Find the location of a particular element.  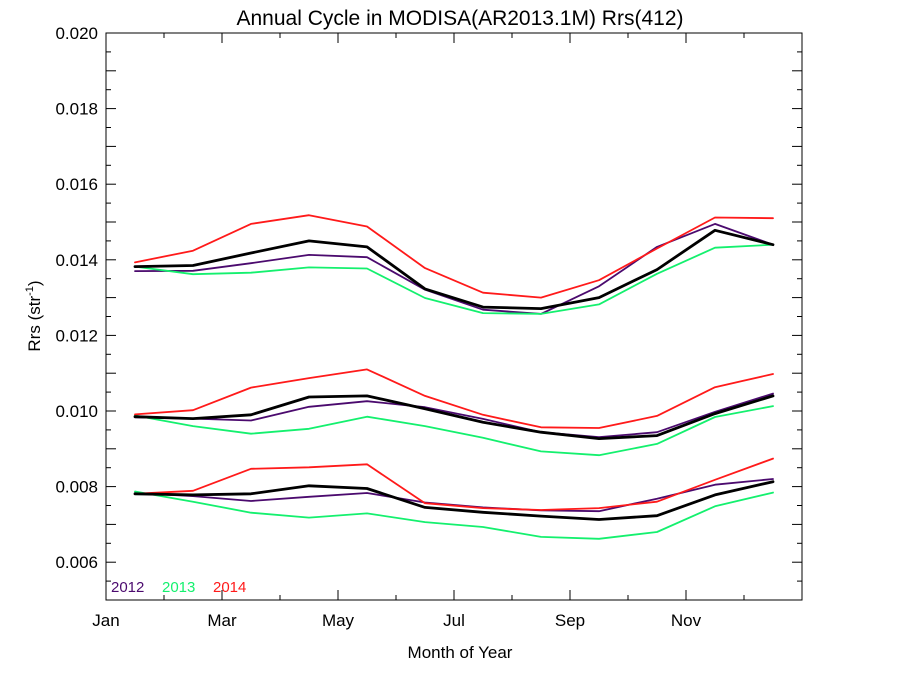

y-axis-title: Rrs (str-1) is located at coordinates (34, 315).